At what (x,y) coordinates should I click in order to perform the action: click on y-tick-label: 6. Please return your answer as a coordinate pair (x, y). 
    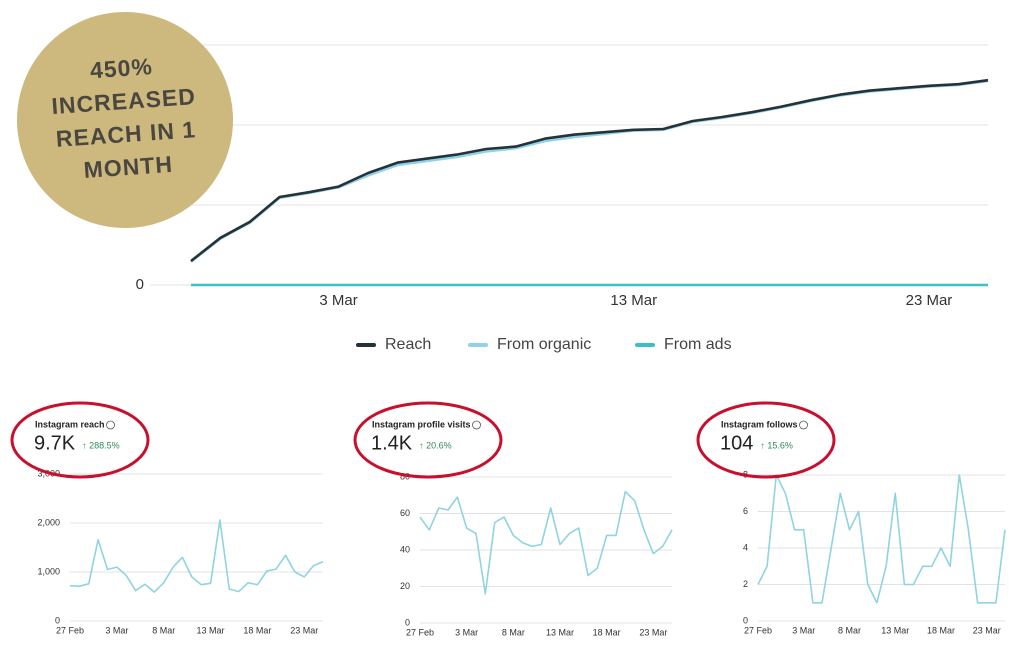
    Looking at the image, I should click on (745, 511).